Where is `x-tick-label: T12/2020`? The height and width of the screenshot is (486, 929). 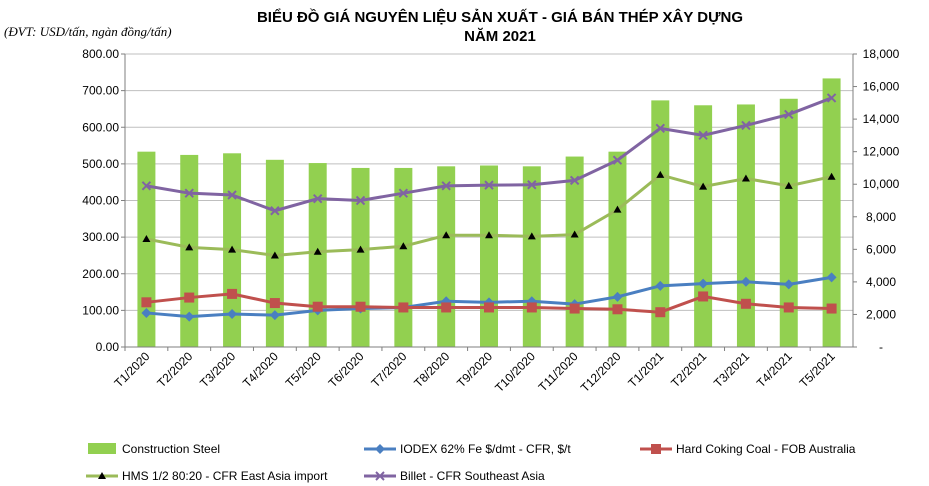
x-tick-label: T12/2020 is located at coordinates (601, 372).